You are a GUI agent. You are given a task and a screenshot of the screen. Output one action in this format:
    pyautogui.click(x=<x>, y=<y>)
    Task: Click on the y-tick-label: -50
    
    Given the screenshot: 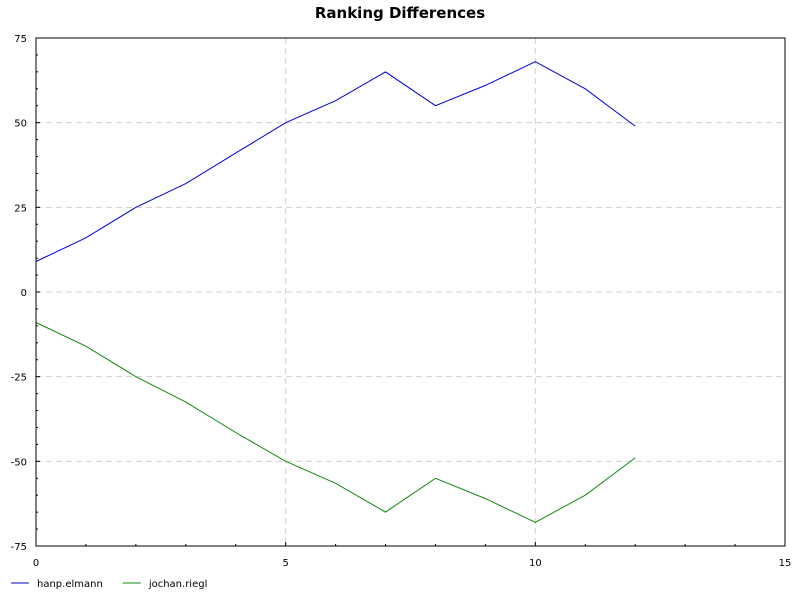 What is the action you would take?
    pyautogui.click(x=19, y=462)
    